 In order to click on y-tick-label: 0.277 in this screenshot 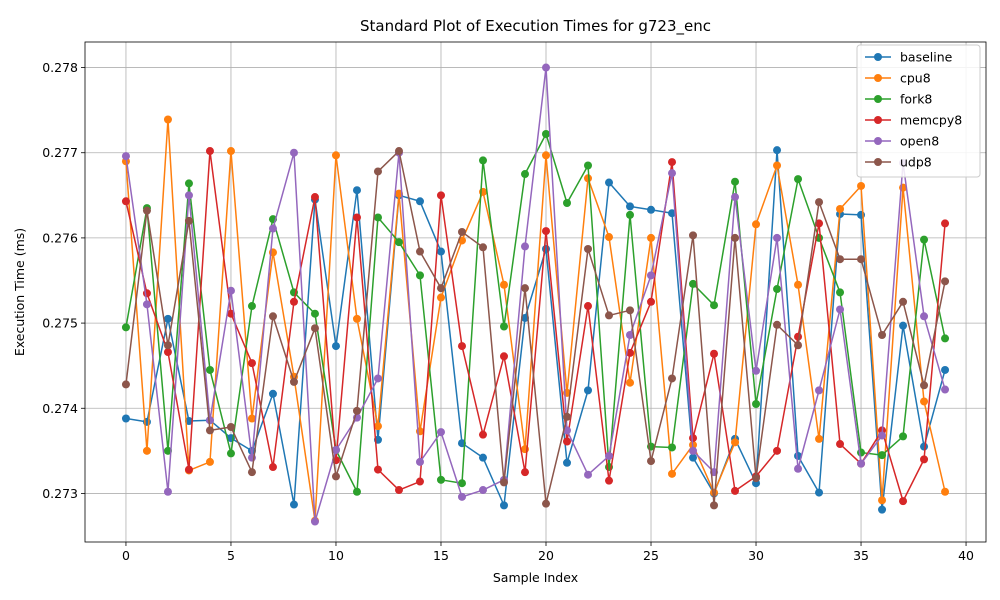, I will do `click(60, 152)`.